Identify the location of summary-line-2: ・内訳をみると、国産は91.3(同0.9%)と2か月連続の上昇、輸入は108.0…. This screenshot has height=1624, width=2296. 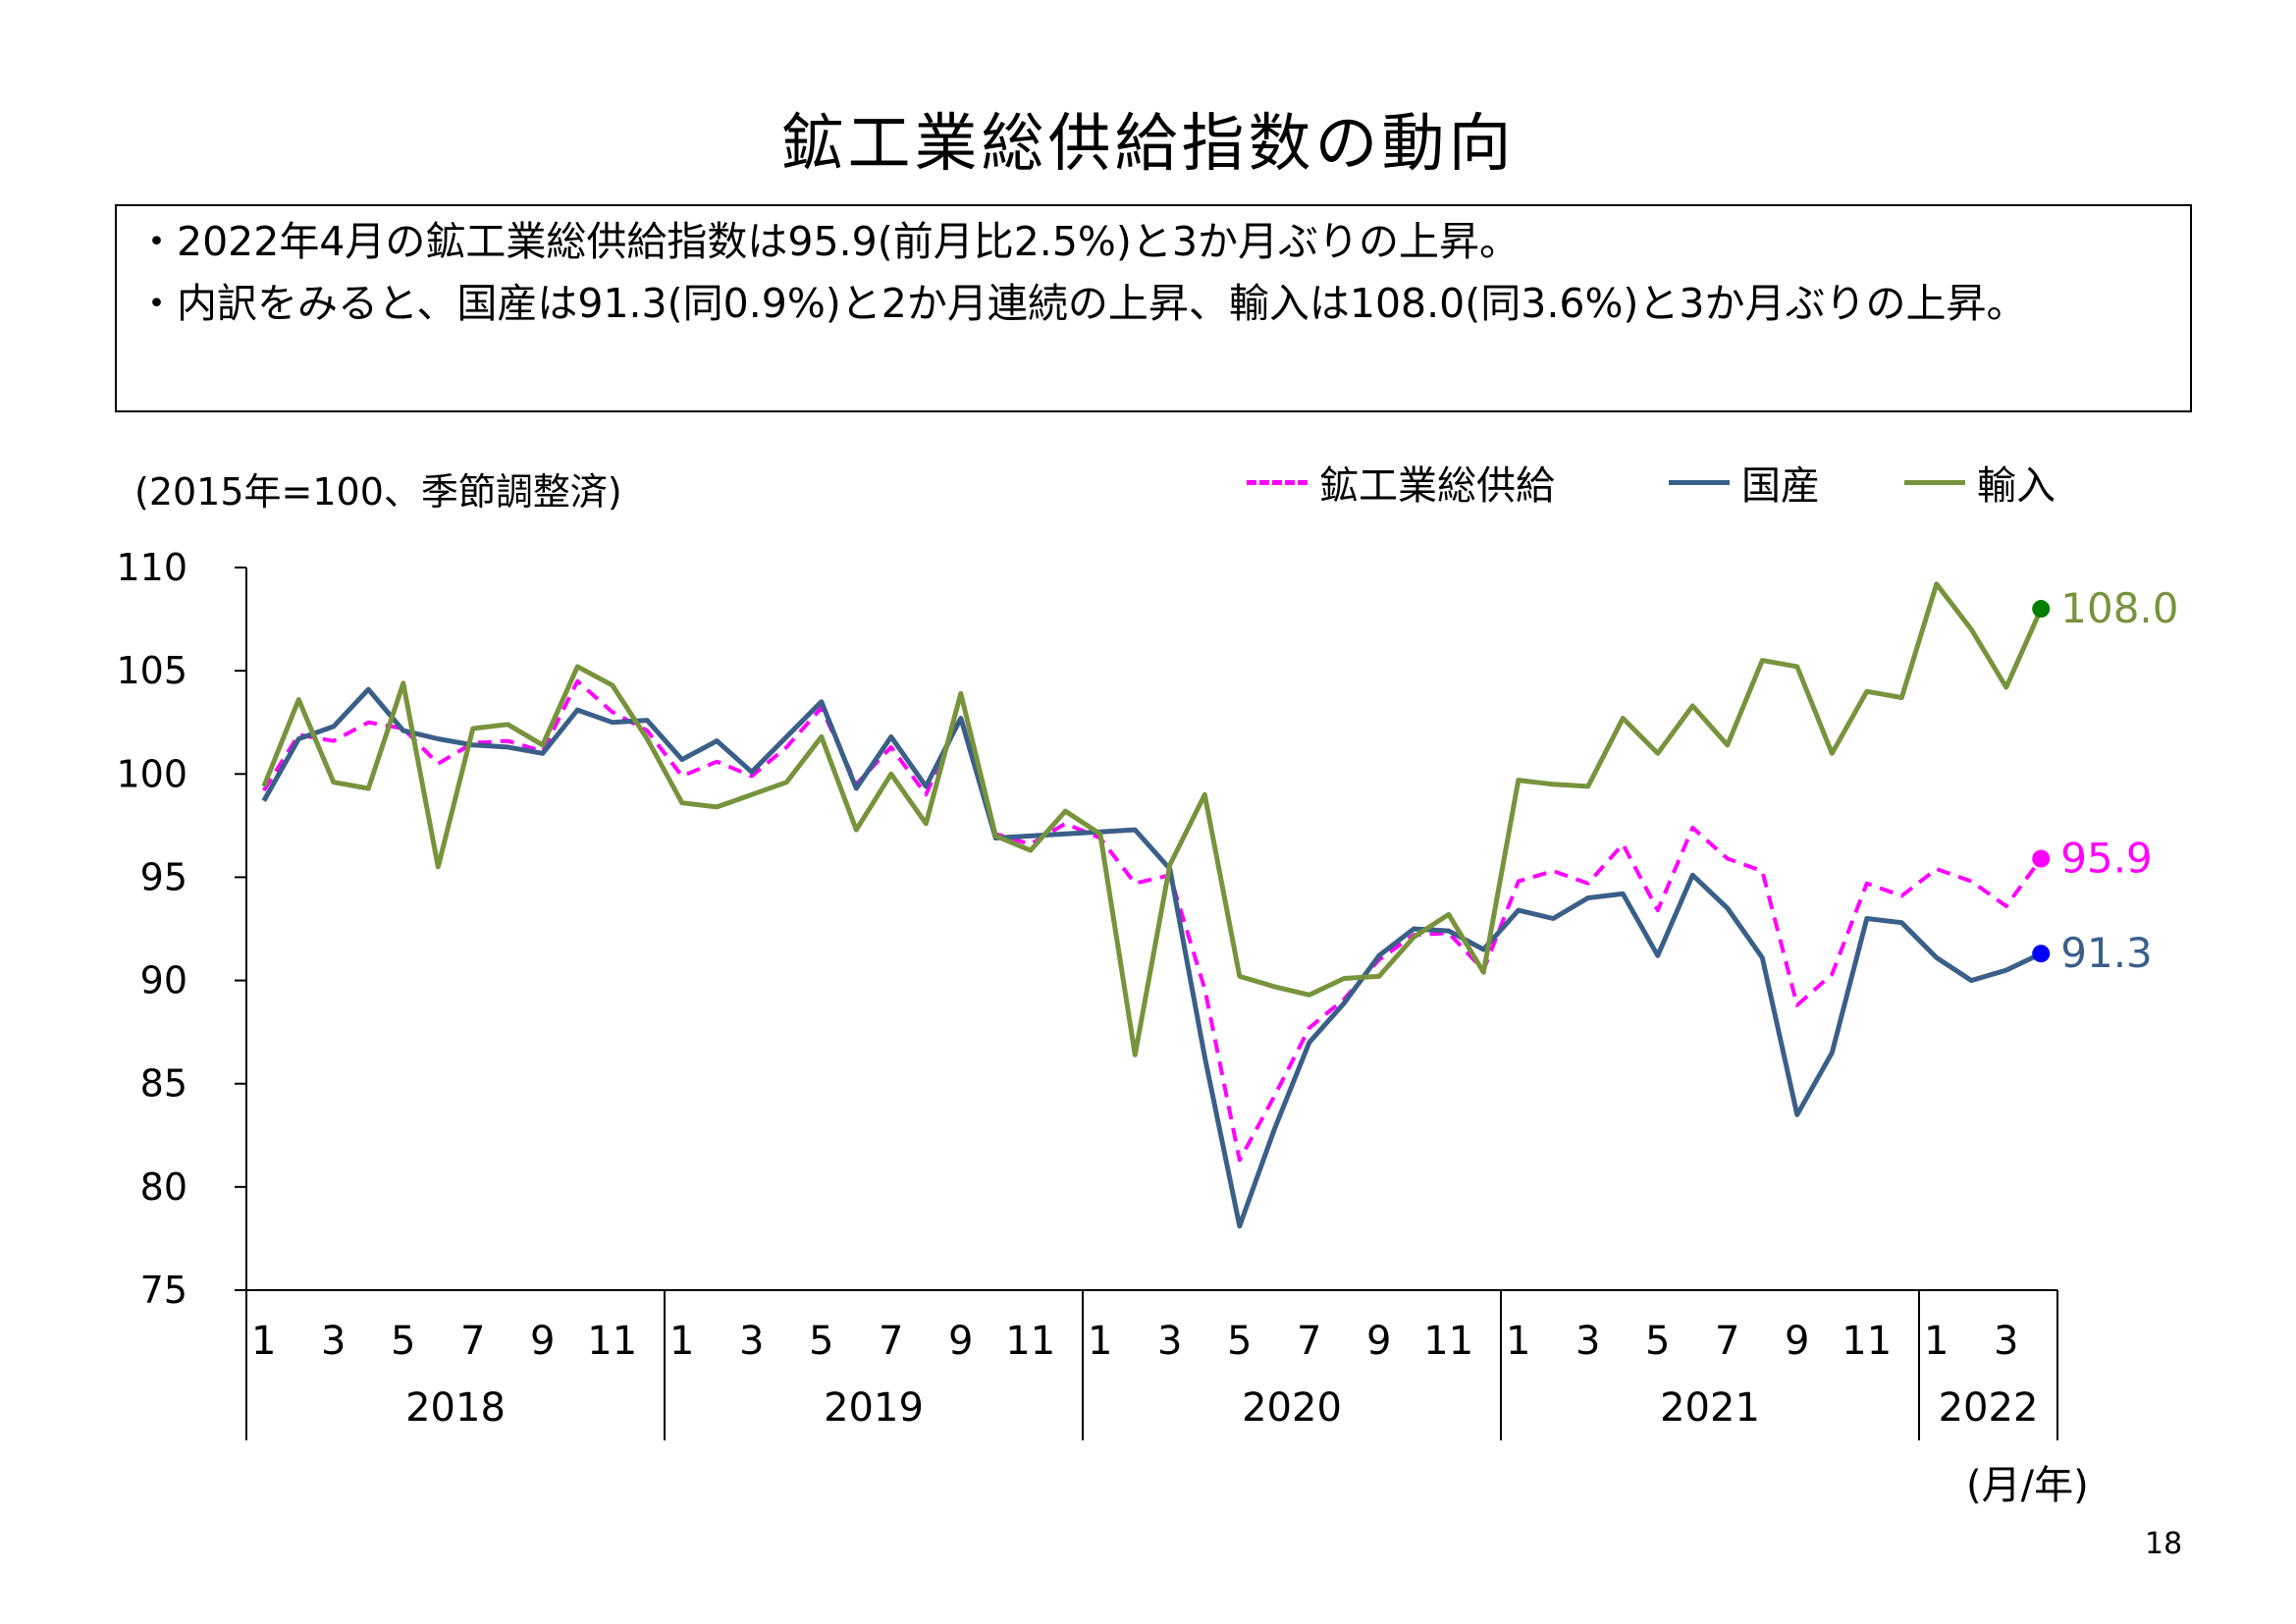
(1081, 303).